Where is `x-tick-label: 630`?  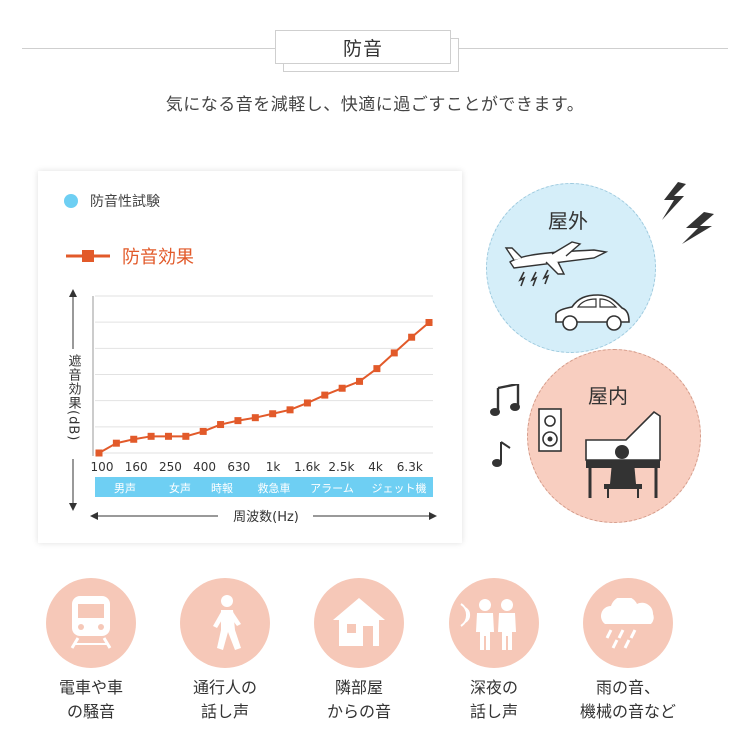 x-tick-label: 630 is located at coordinates (238, 467).